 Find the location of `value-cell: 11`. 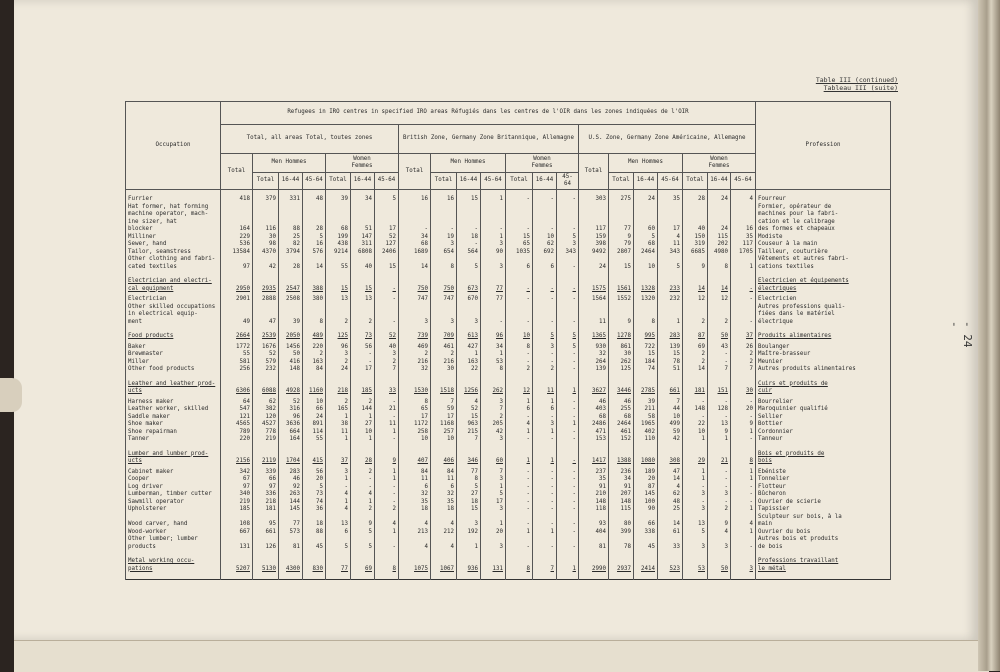

value-cell: 11 is located at coordinates (414, 480).